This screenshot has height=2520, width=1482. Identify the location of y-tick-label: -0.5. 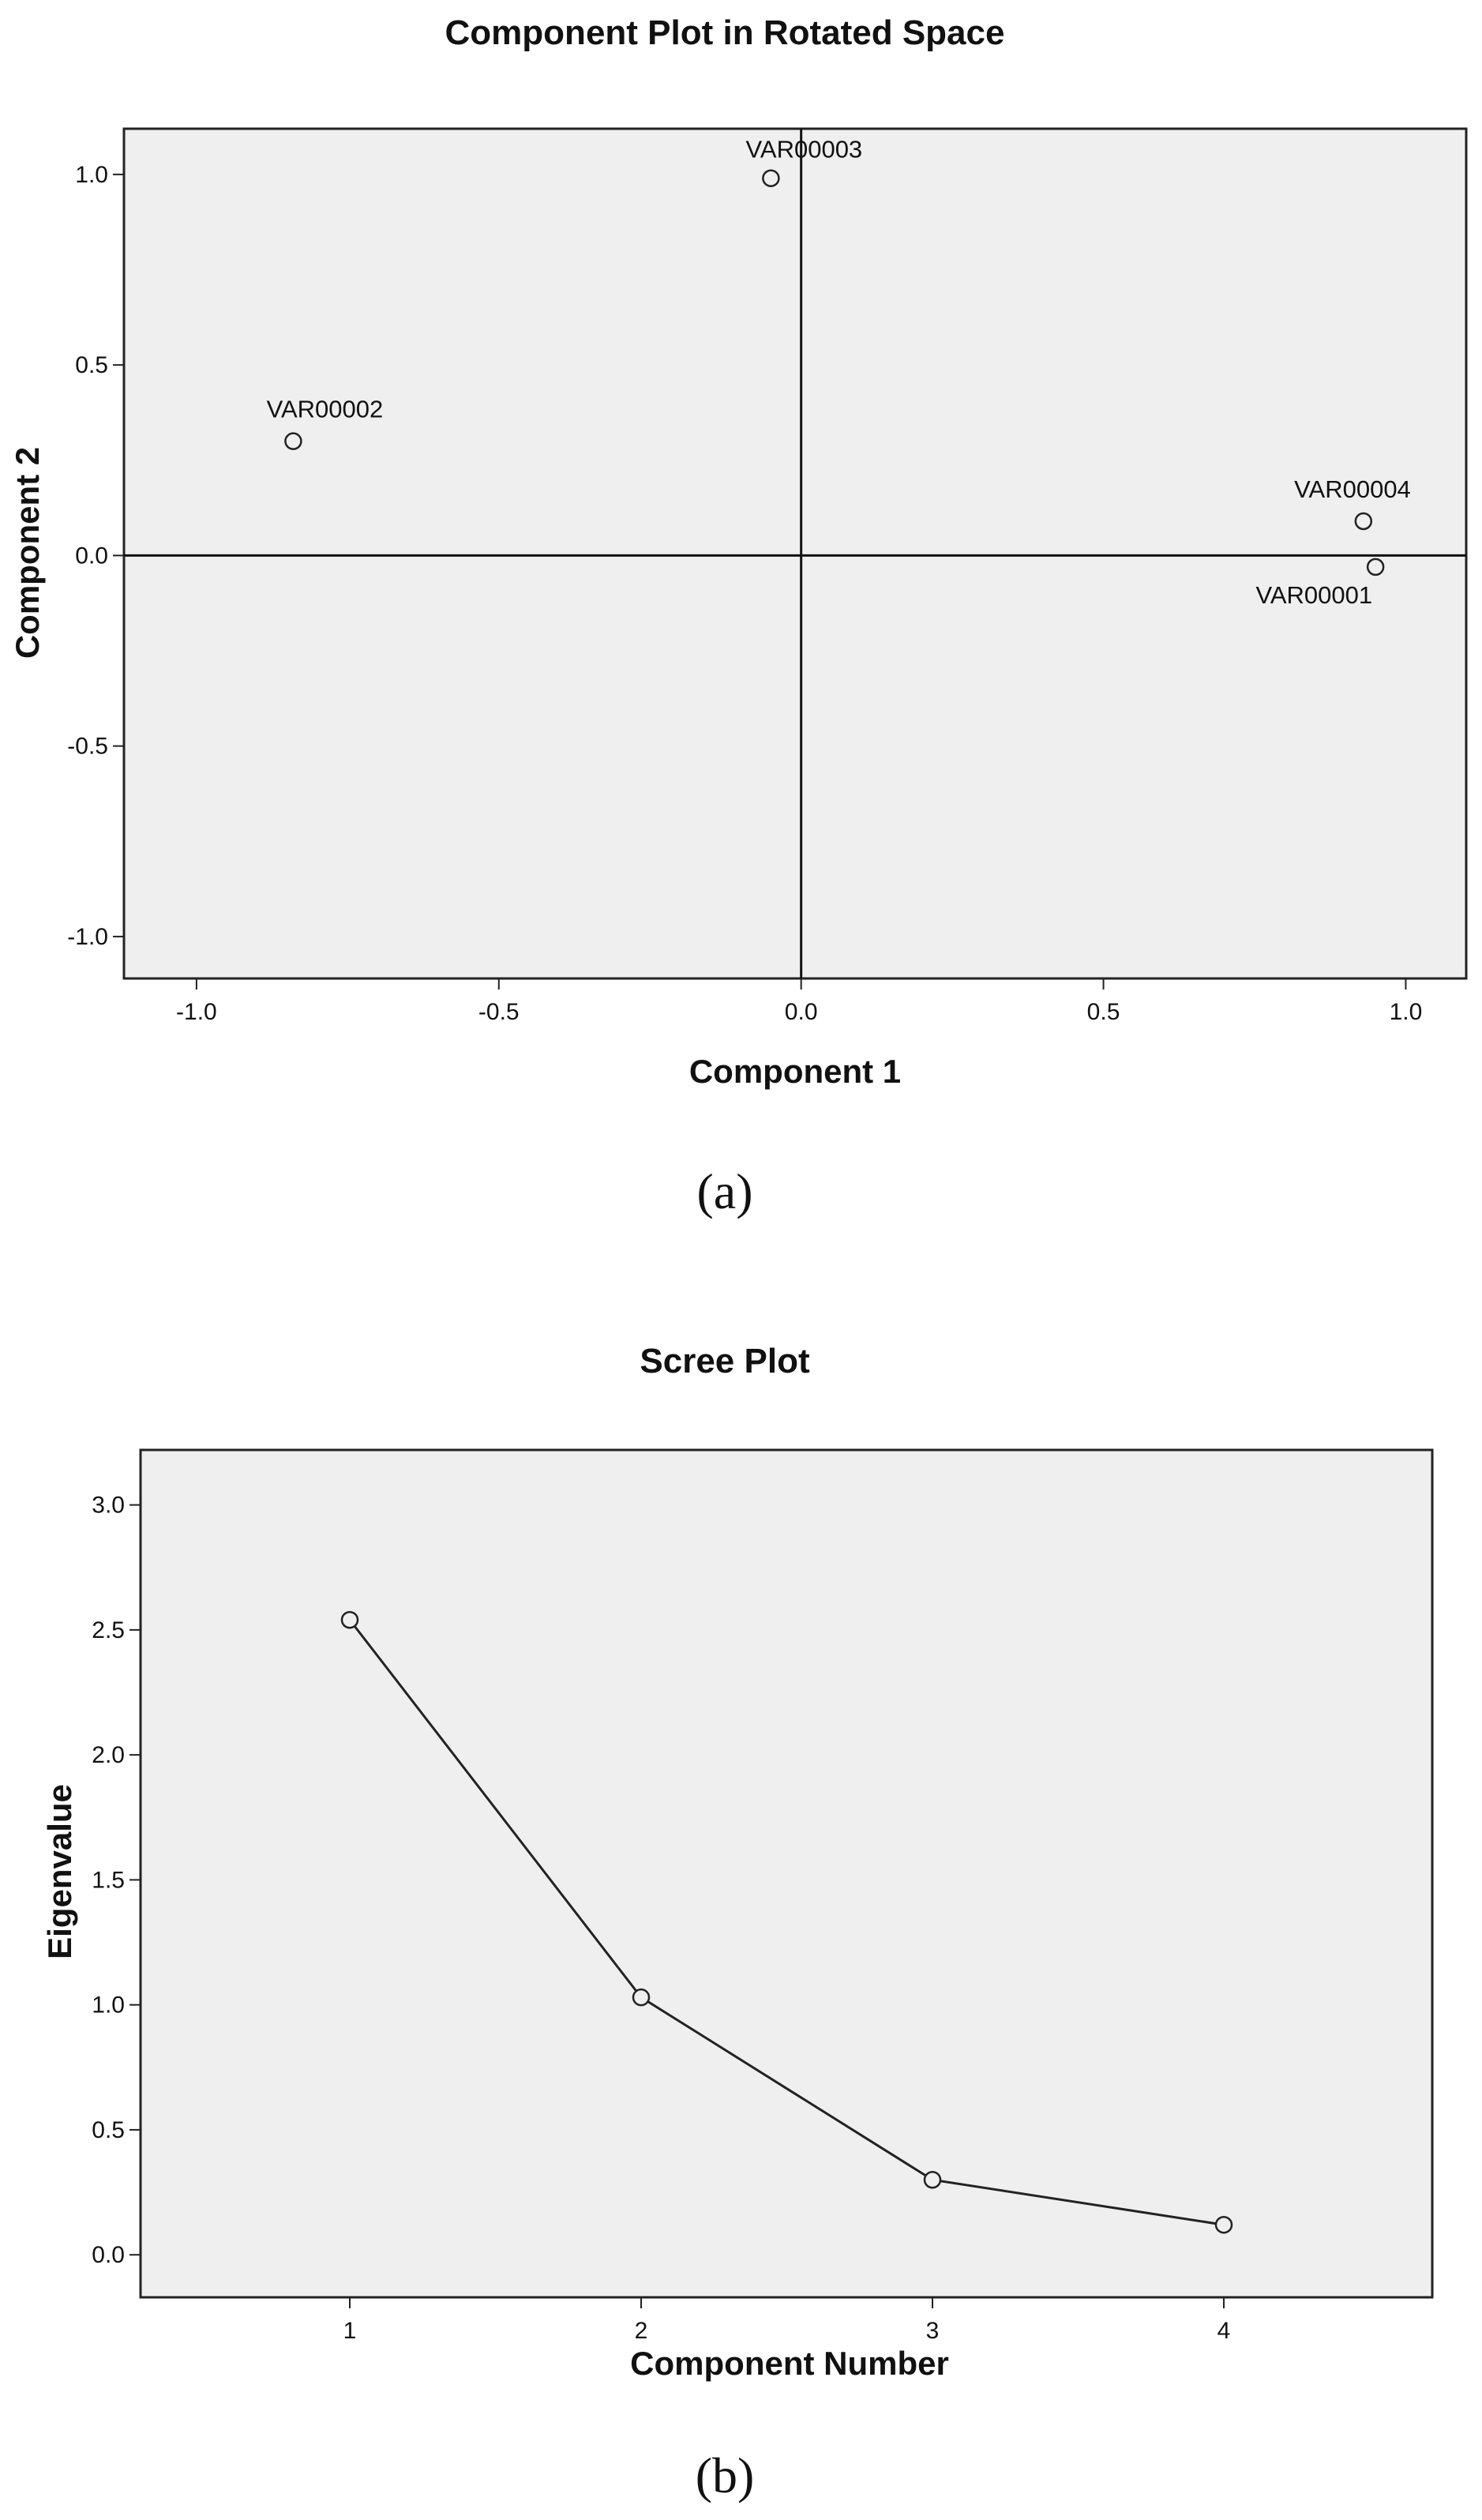
(87, 747).